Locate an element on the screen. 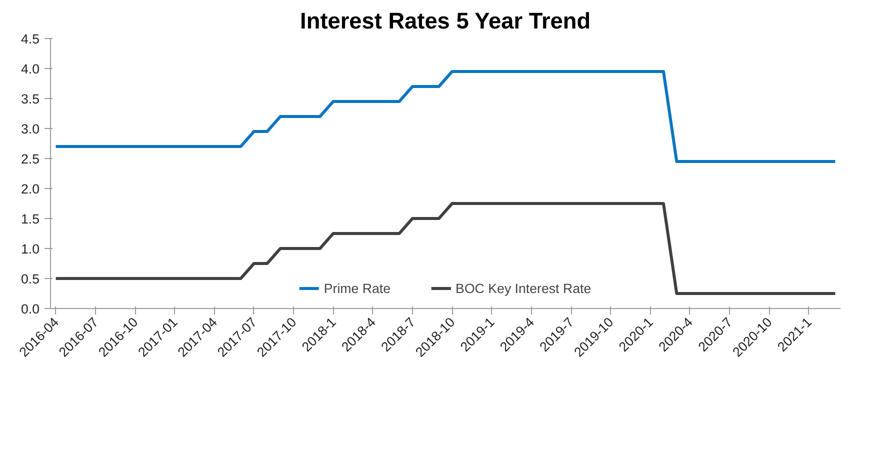 This screenshot has width=887, height=466. y-tick-label: 1.5 is located at coordinates (30, 219).